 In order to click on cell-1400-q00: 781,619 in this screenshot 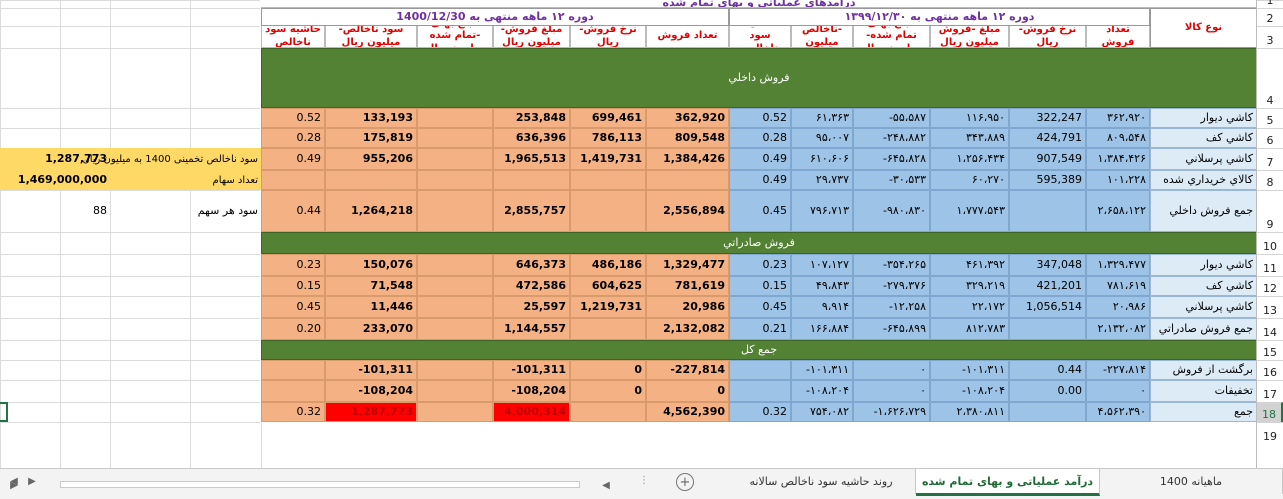, I will do `click(687, 286)`.